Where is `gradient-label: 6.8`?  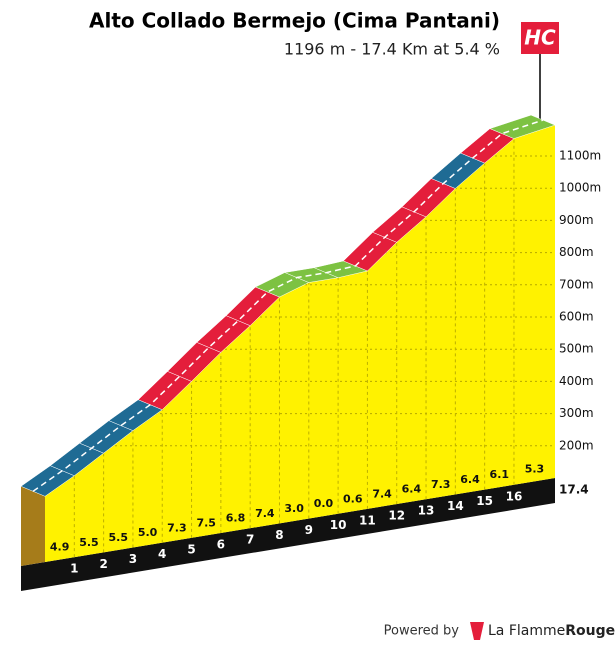
gradient-label: 6.8 is located at coordinates (236, 518).